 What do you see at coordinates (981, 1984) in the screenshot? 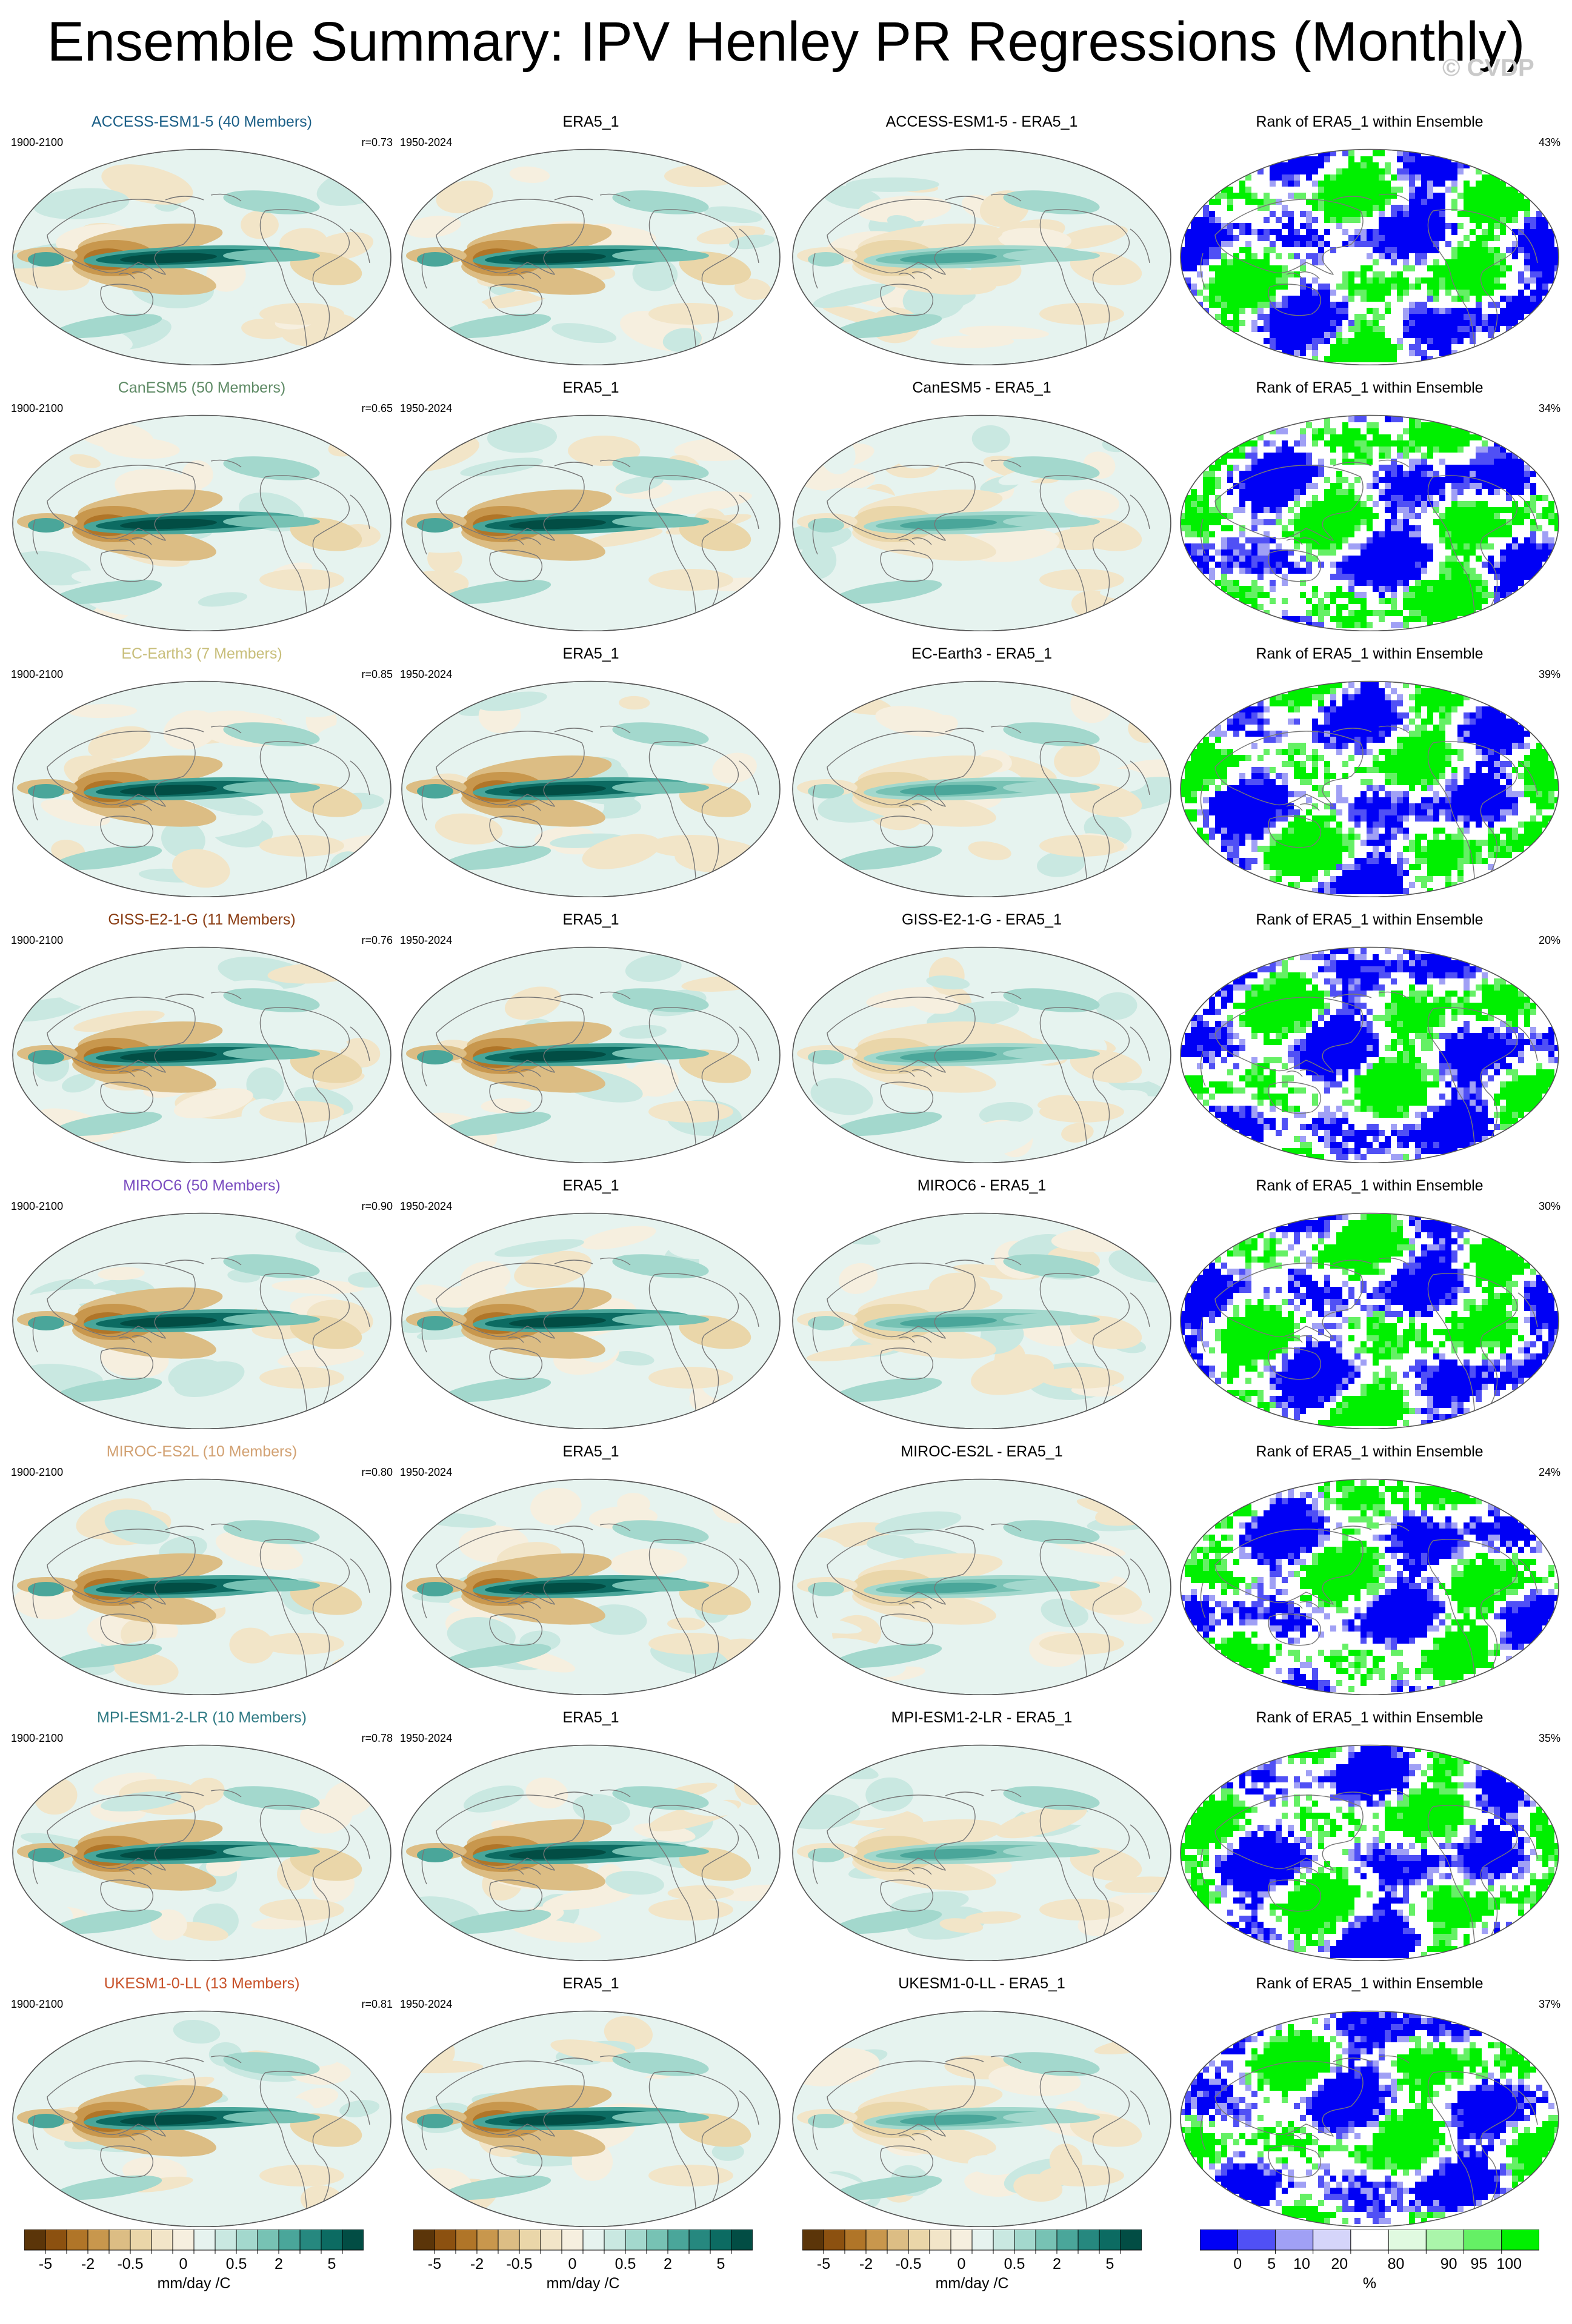
I see `panel-title: UKESM1-0-LL - ERA5_1` at bounding box center [981, 1984].